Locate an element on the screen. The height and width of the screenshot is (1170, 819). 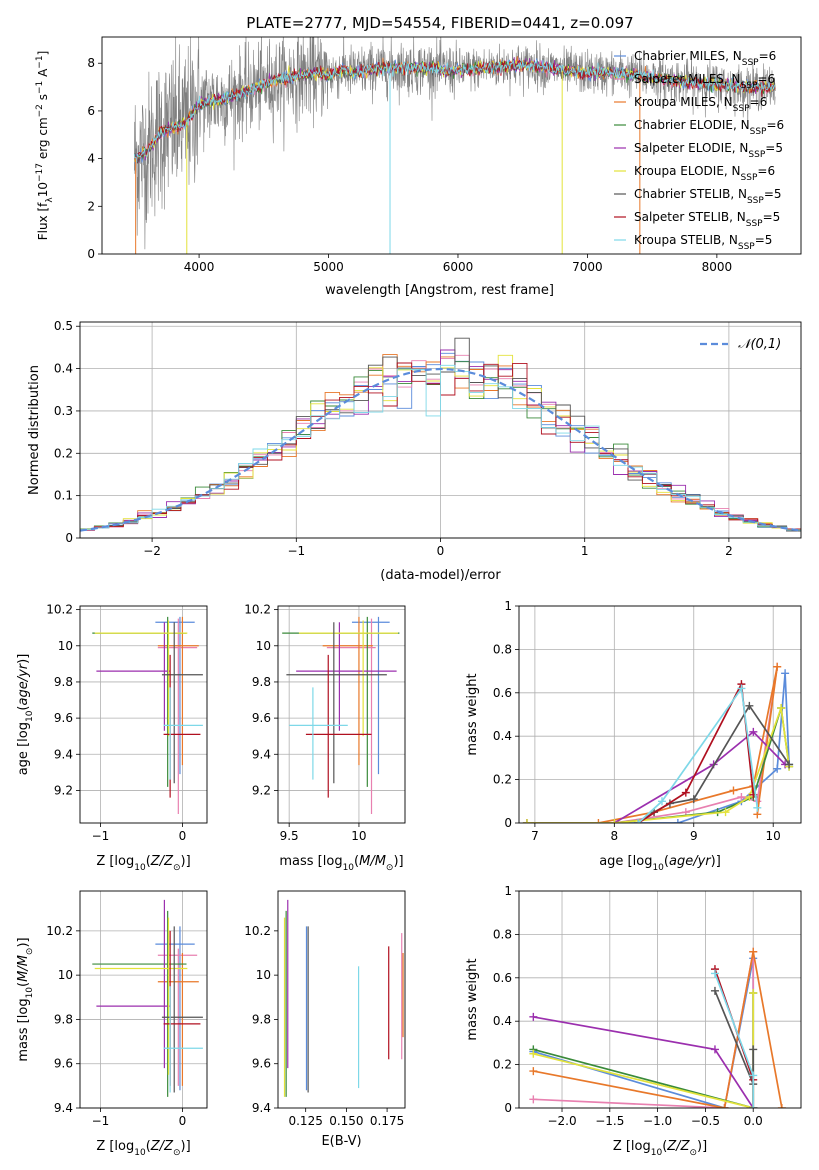
y-tick-label: 0.6 is located at coordinates (502, 978).